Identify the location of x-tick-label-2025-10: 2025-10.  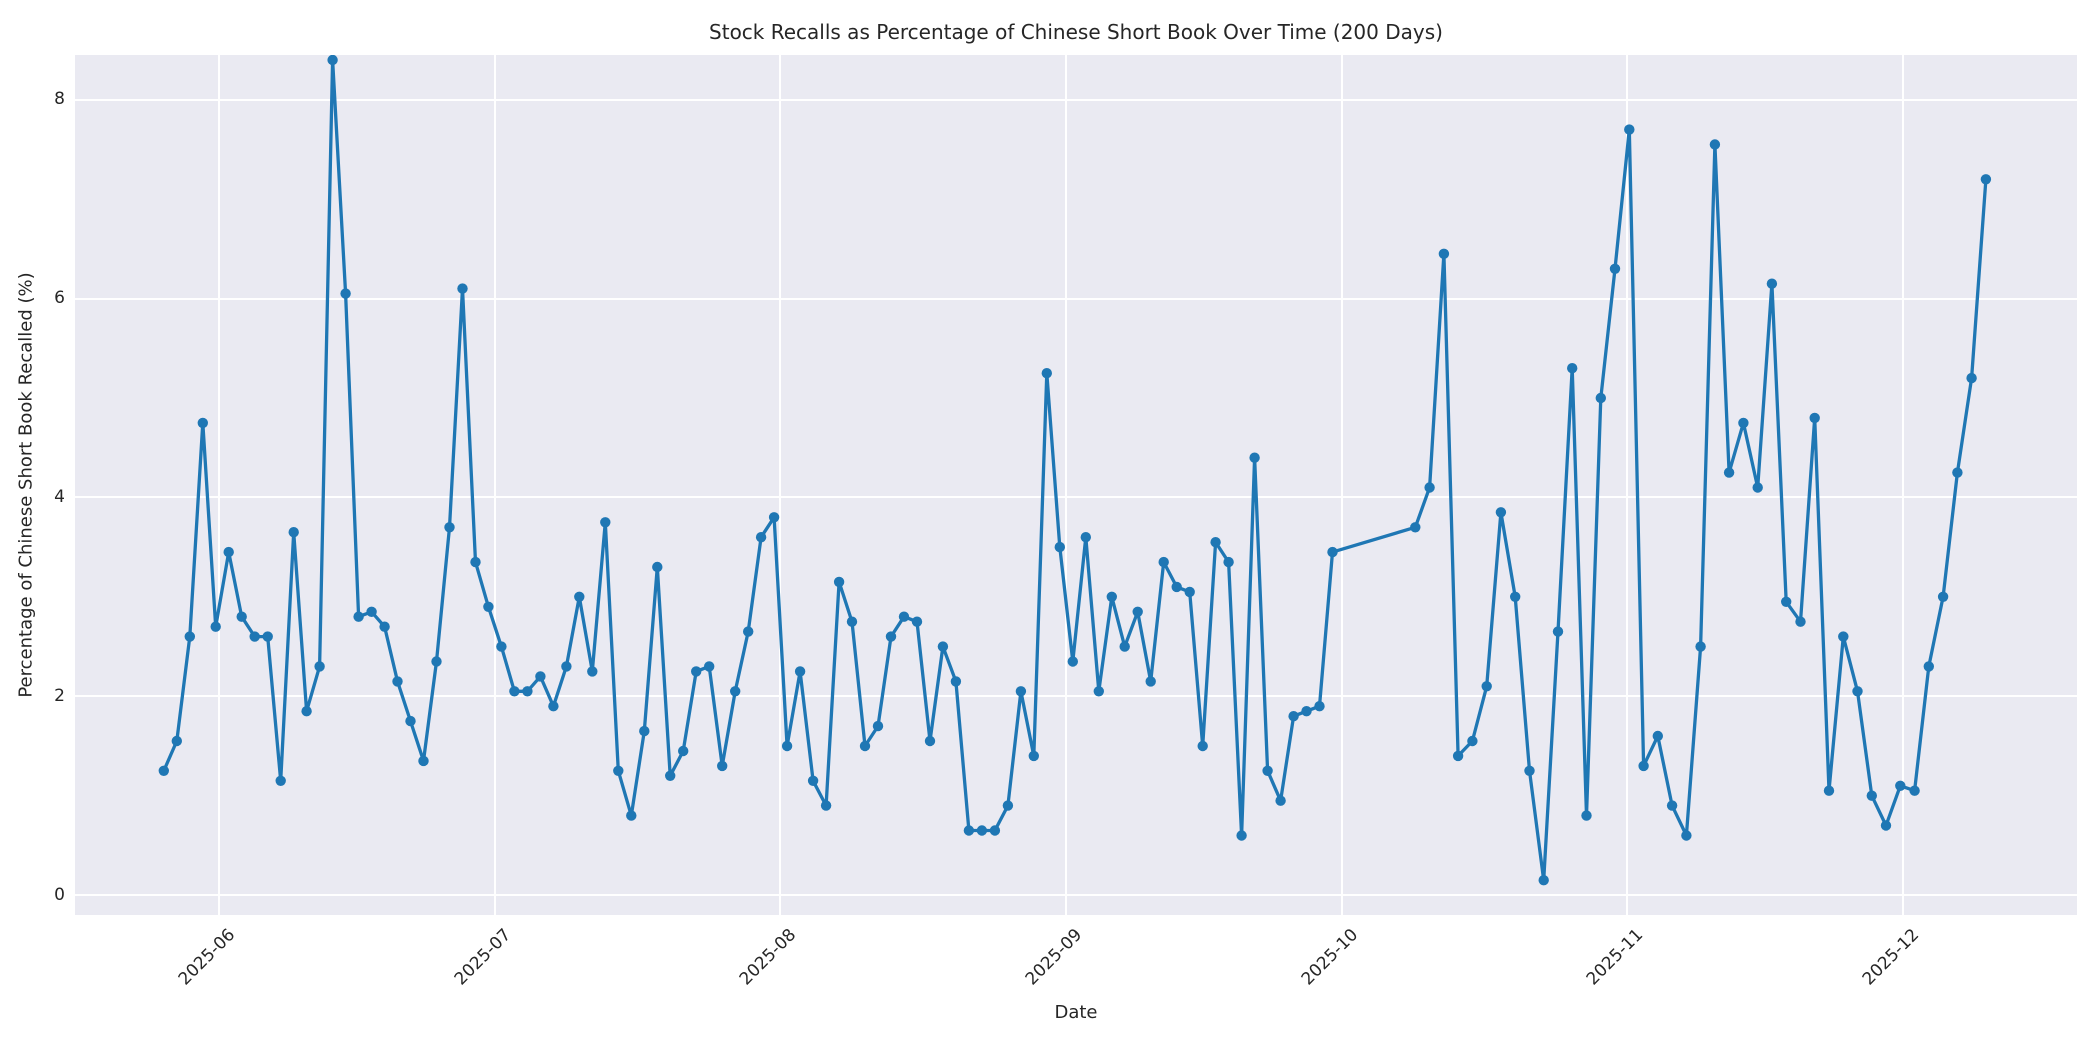
(1329, 957).